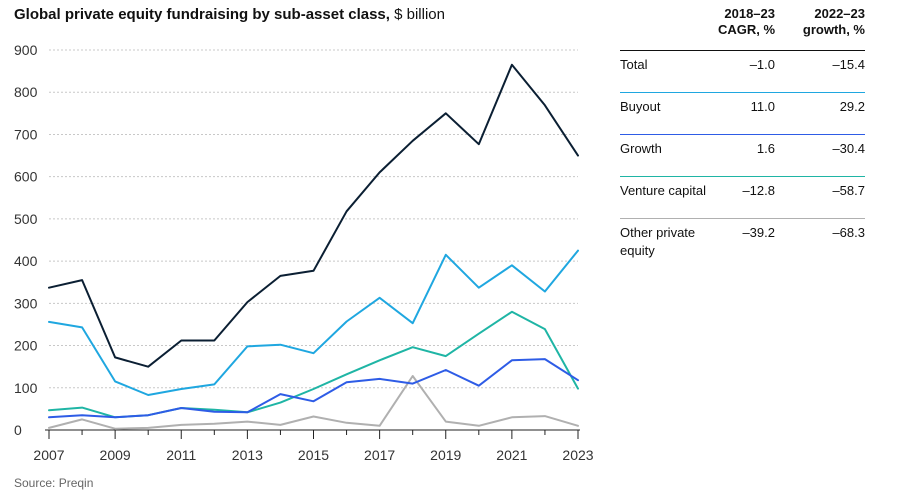 This screenshot has width=900, height=497. I want to click on table-header: 2018–23 CAGR, % 2022–23 growth, %, so click(742, 26).